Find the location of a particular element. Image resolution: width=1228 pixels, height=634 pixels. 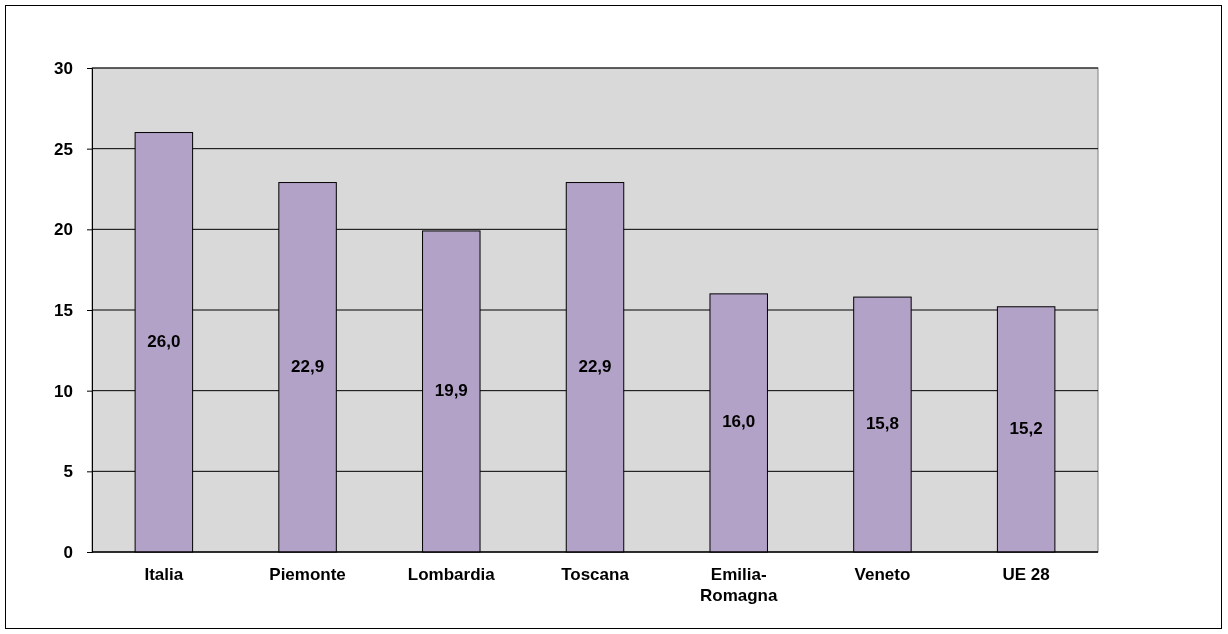

data-label: 16,0 is located at coordinates (739, 422).